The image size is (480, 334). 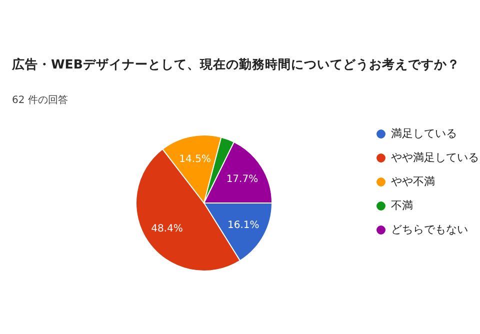 What do you see at coordinates (235, 64) in the screenshot?
I see `chart-title: 広告・WEBデザイナーとして、現在の勤務時間についてどうお考えですか？` at bounding box center [235, 64].